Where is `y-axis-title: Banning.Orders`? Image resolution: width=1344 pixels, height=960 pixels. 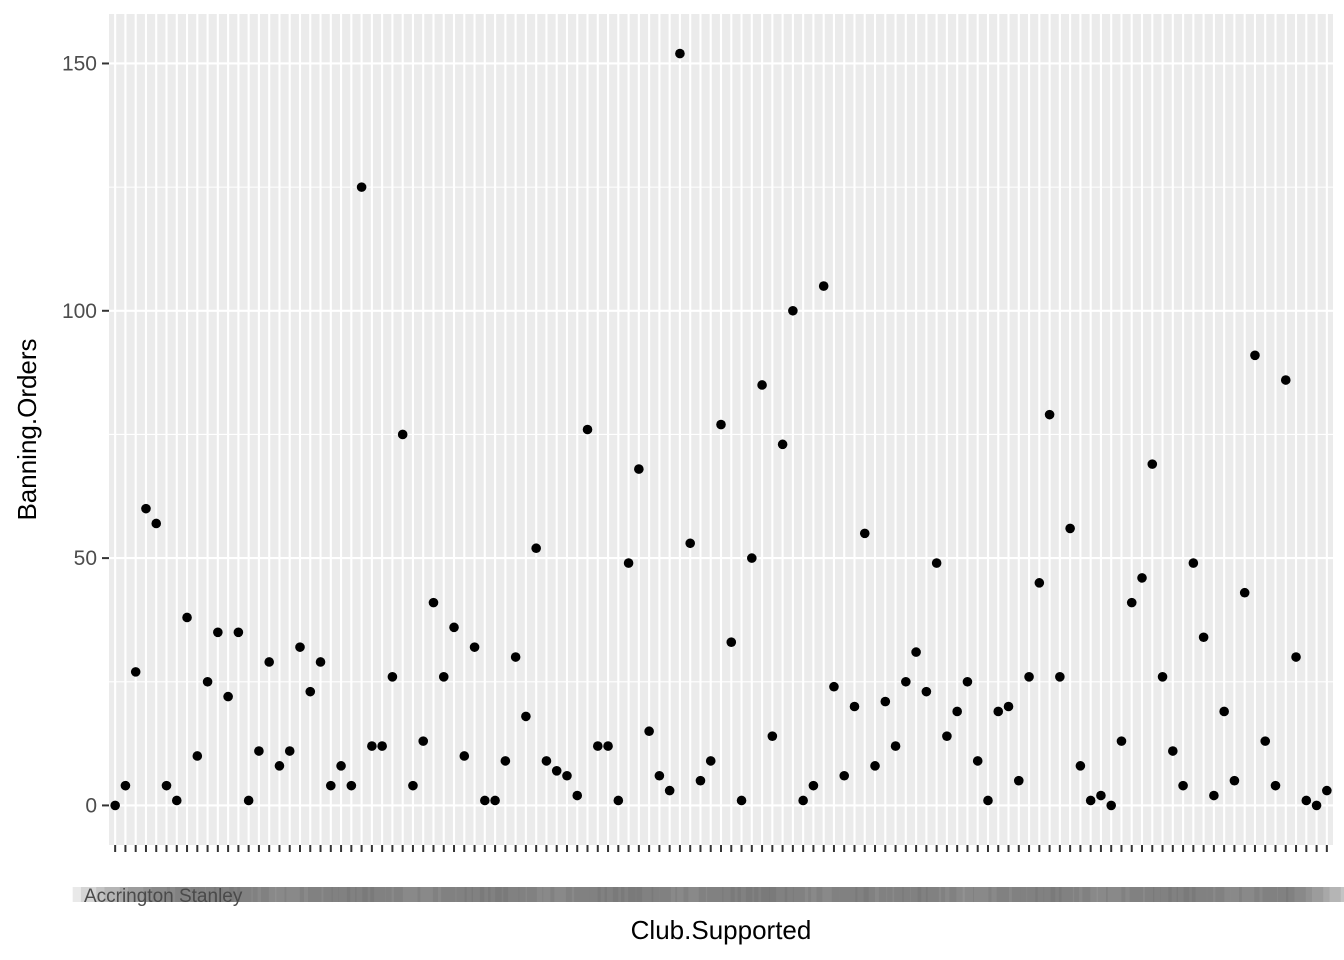 y-axis-title: Banning.Orders is located at coordinates (27, 429).